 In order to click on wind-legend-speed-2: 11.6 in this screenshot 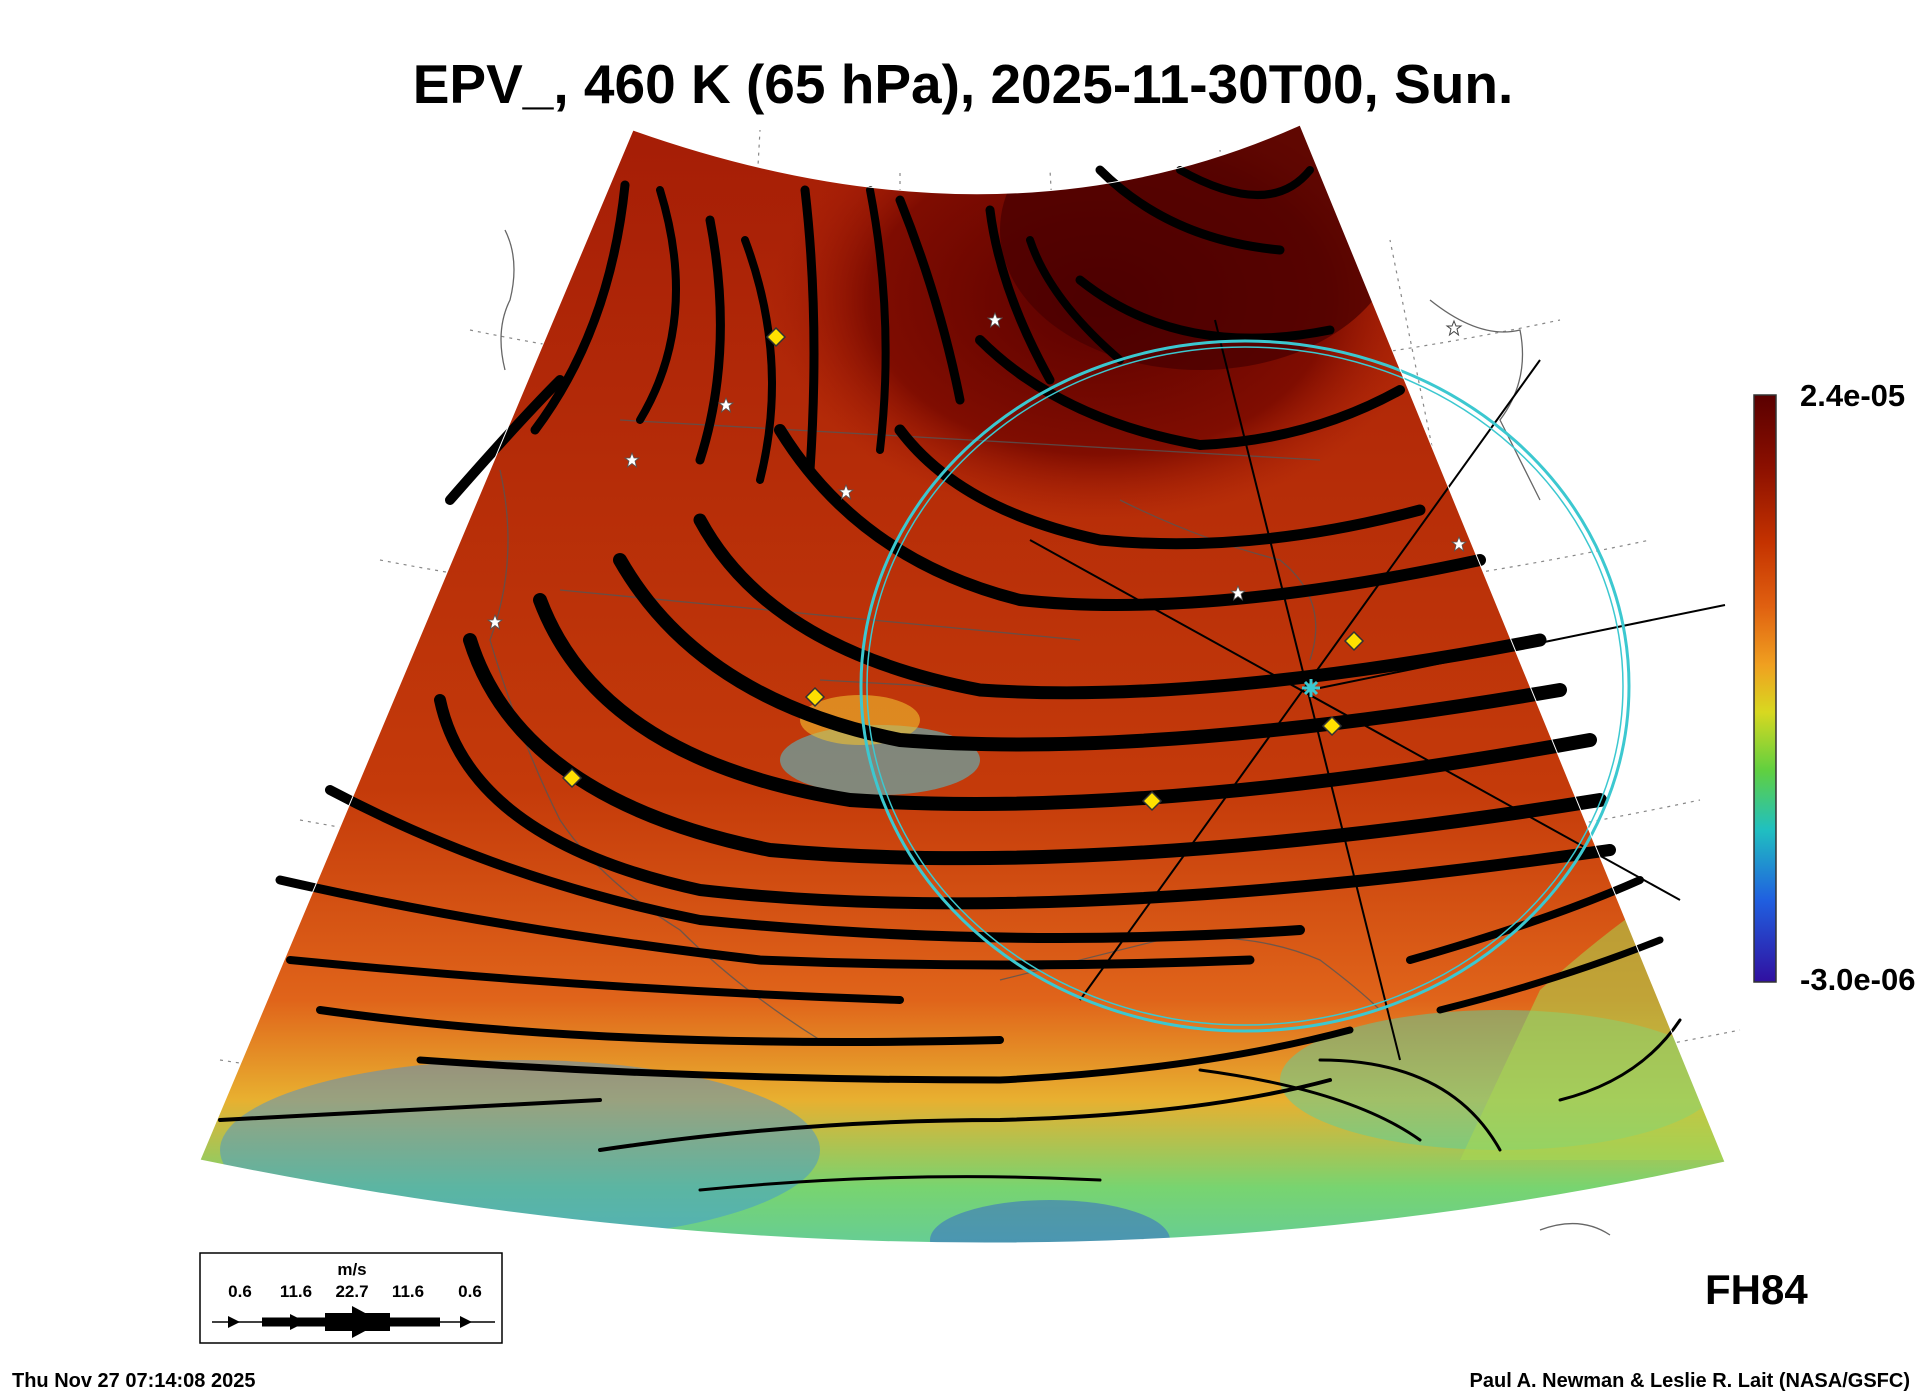, I will do `click(296, 1291)`.